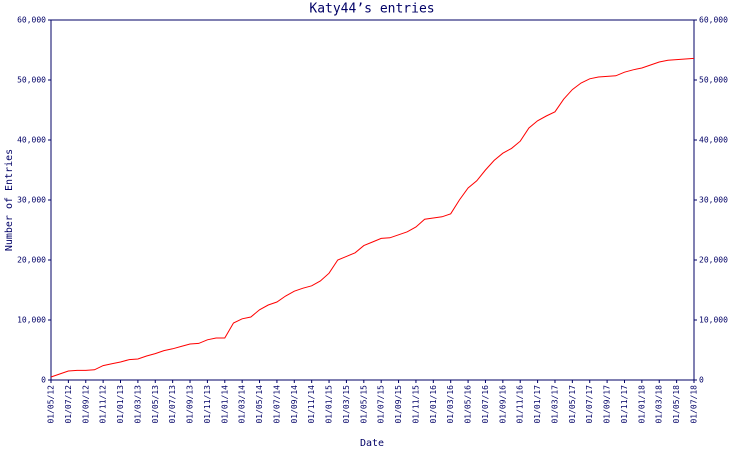 Image resolution: width=750 pixels, height=450 pixels. What do you see at coordinates (31, 80) in the screenshot?
I see `y-tick-label: 50,000` at bounding box center [31, 80].